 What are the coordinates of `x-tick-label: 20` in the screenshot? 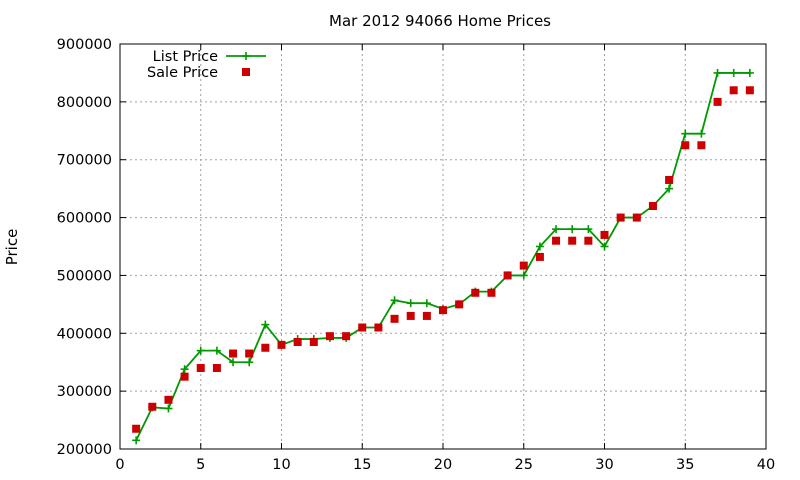 It's located at (443, 465).